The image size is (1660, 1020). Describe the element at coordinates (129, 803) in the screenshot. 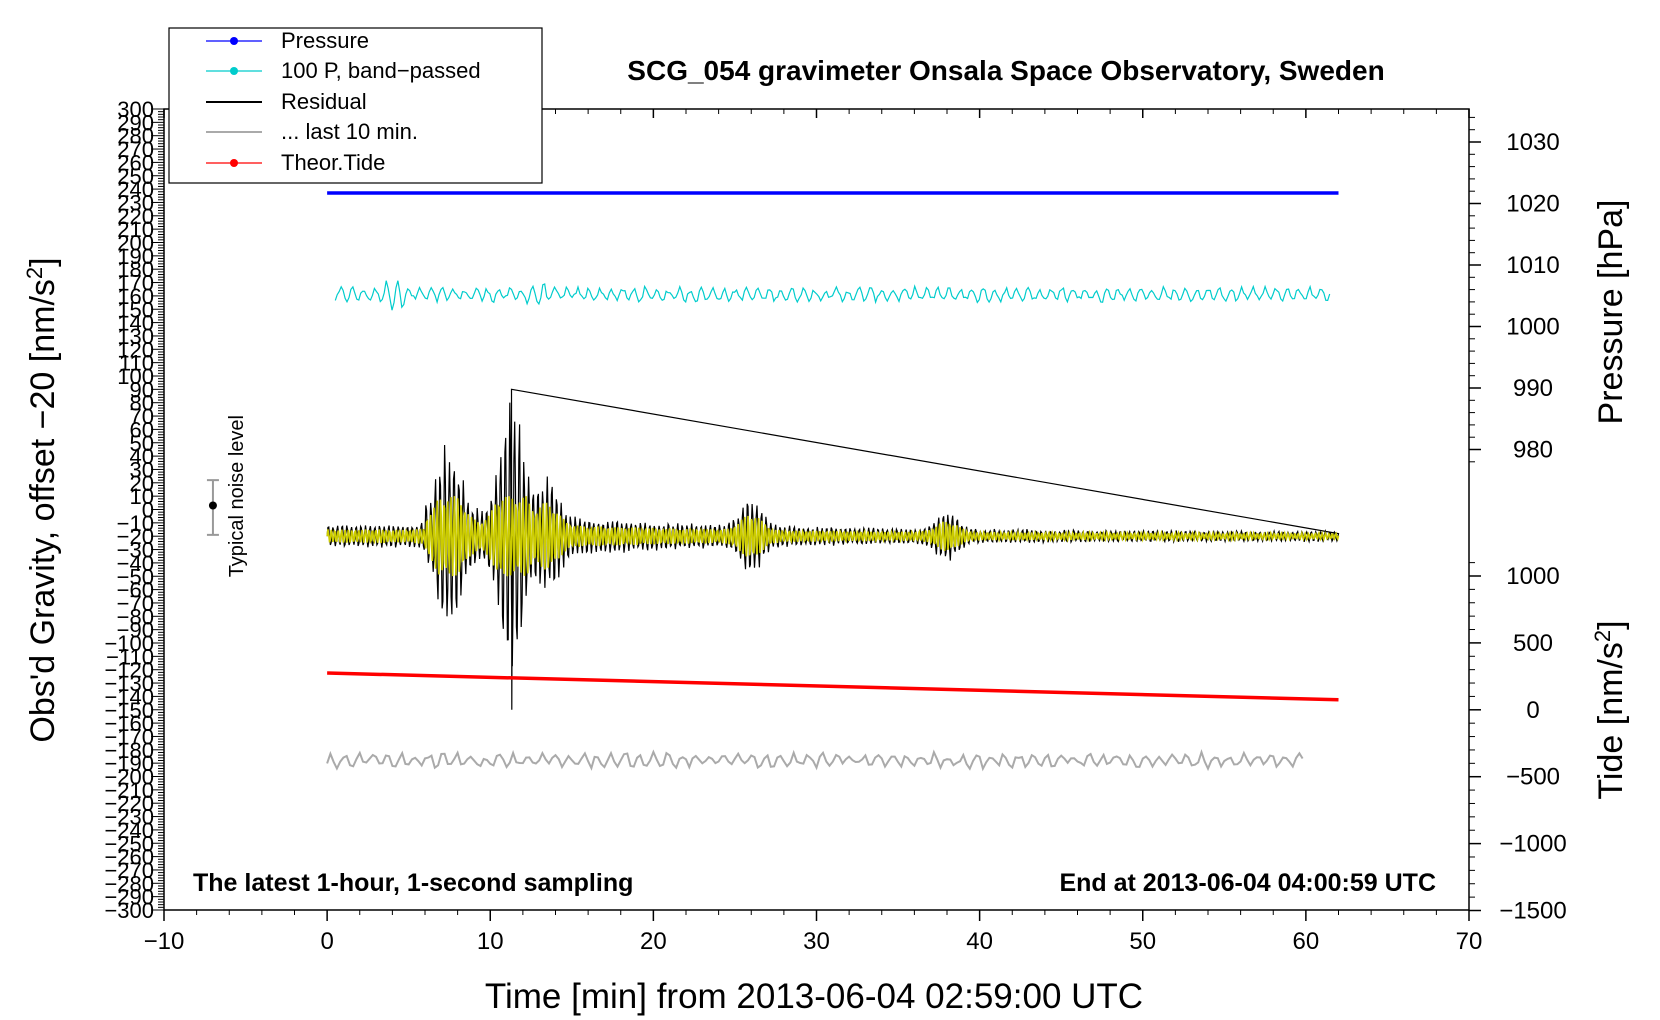

I see `y-left-tick-label-52: −220` at that location.